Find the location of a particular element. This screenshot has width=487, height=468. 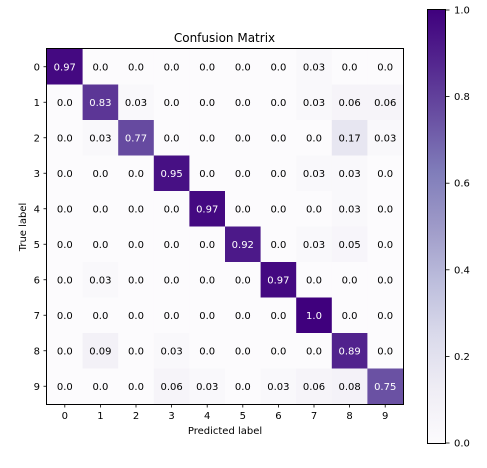

x-tick-label: 8 is located at coordinates (349, 416).